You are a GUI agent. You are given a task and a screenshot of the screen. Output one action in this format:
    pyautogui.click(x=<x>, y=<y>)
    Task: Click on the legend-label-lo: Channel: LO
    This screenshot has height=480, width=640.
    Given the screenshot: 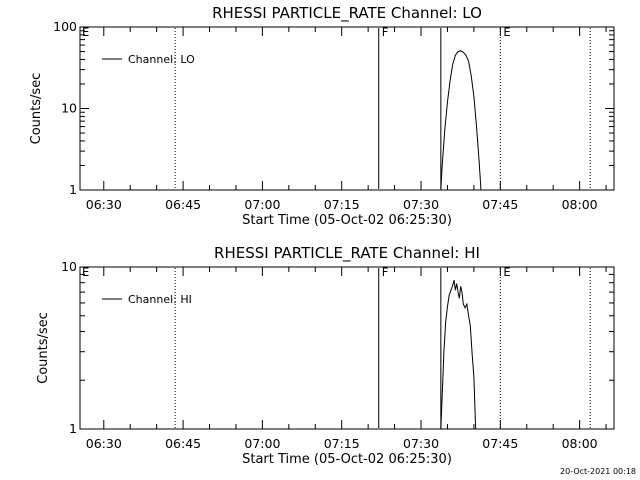 What is the action you would take?
    pyautogui.click(x=161, y=59)
    